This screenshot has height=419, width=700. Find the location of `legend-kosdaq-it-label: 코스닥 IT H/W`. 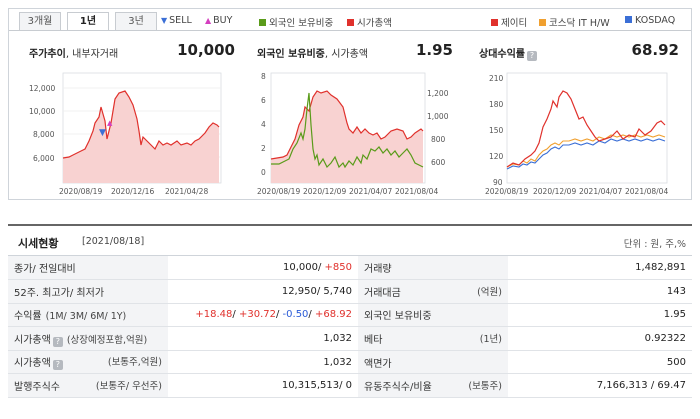

legend-kosdaq-it-label: 코스닥 IT H/W is located at coordinates (579, 23).